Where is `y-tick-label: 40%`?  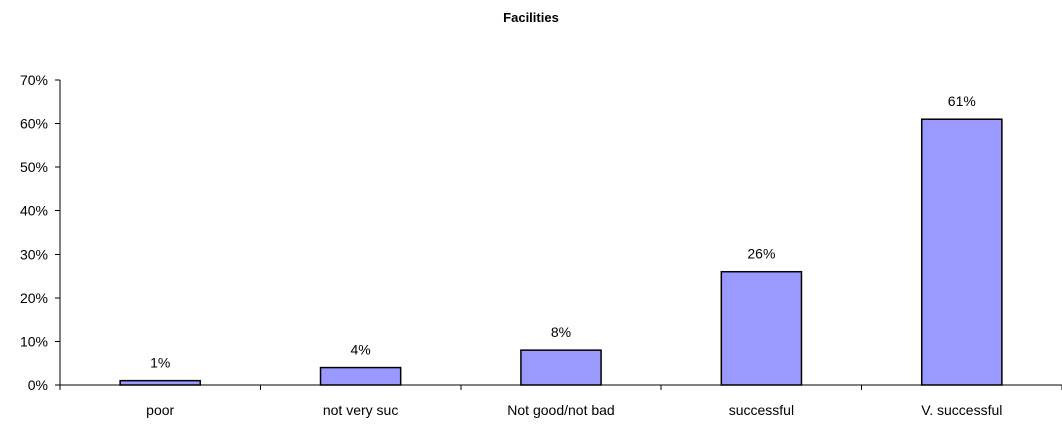
y-tick-label: 40% is located at coordinates (34, 211).